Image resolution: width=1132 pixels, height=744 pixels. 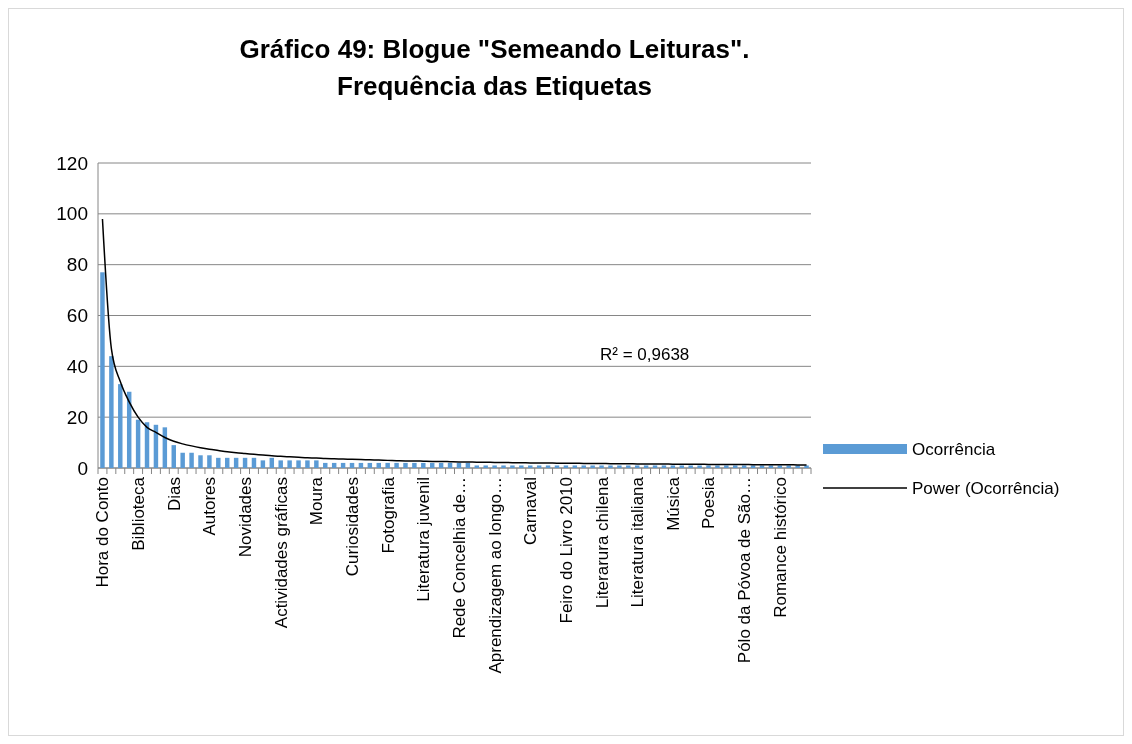 What do you see at coordinates (954, 449) in the screenshot?
I see `legend-label: Ocorrência` at bounding box center [954, 449].